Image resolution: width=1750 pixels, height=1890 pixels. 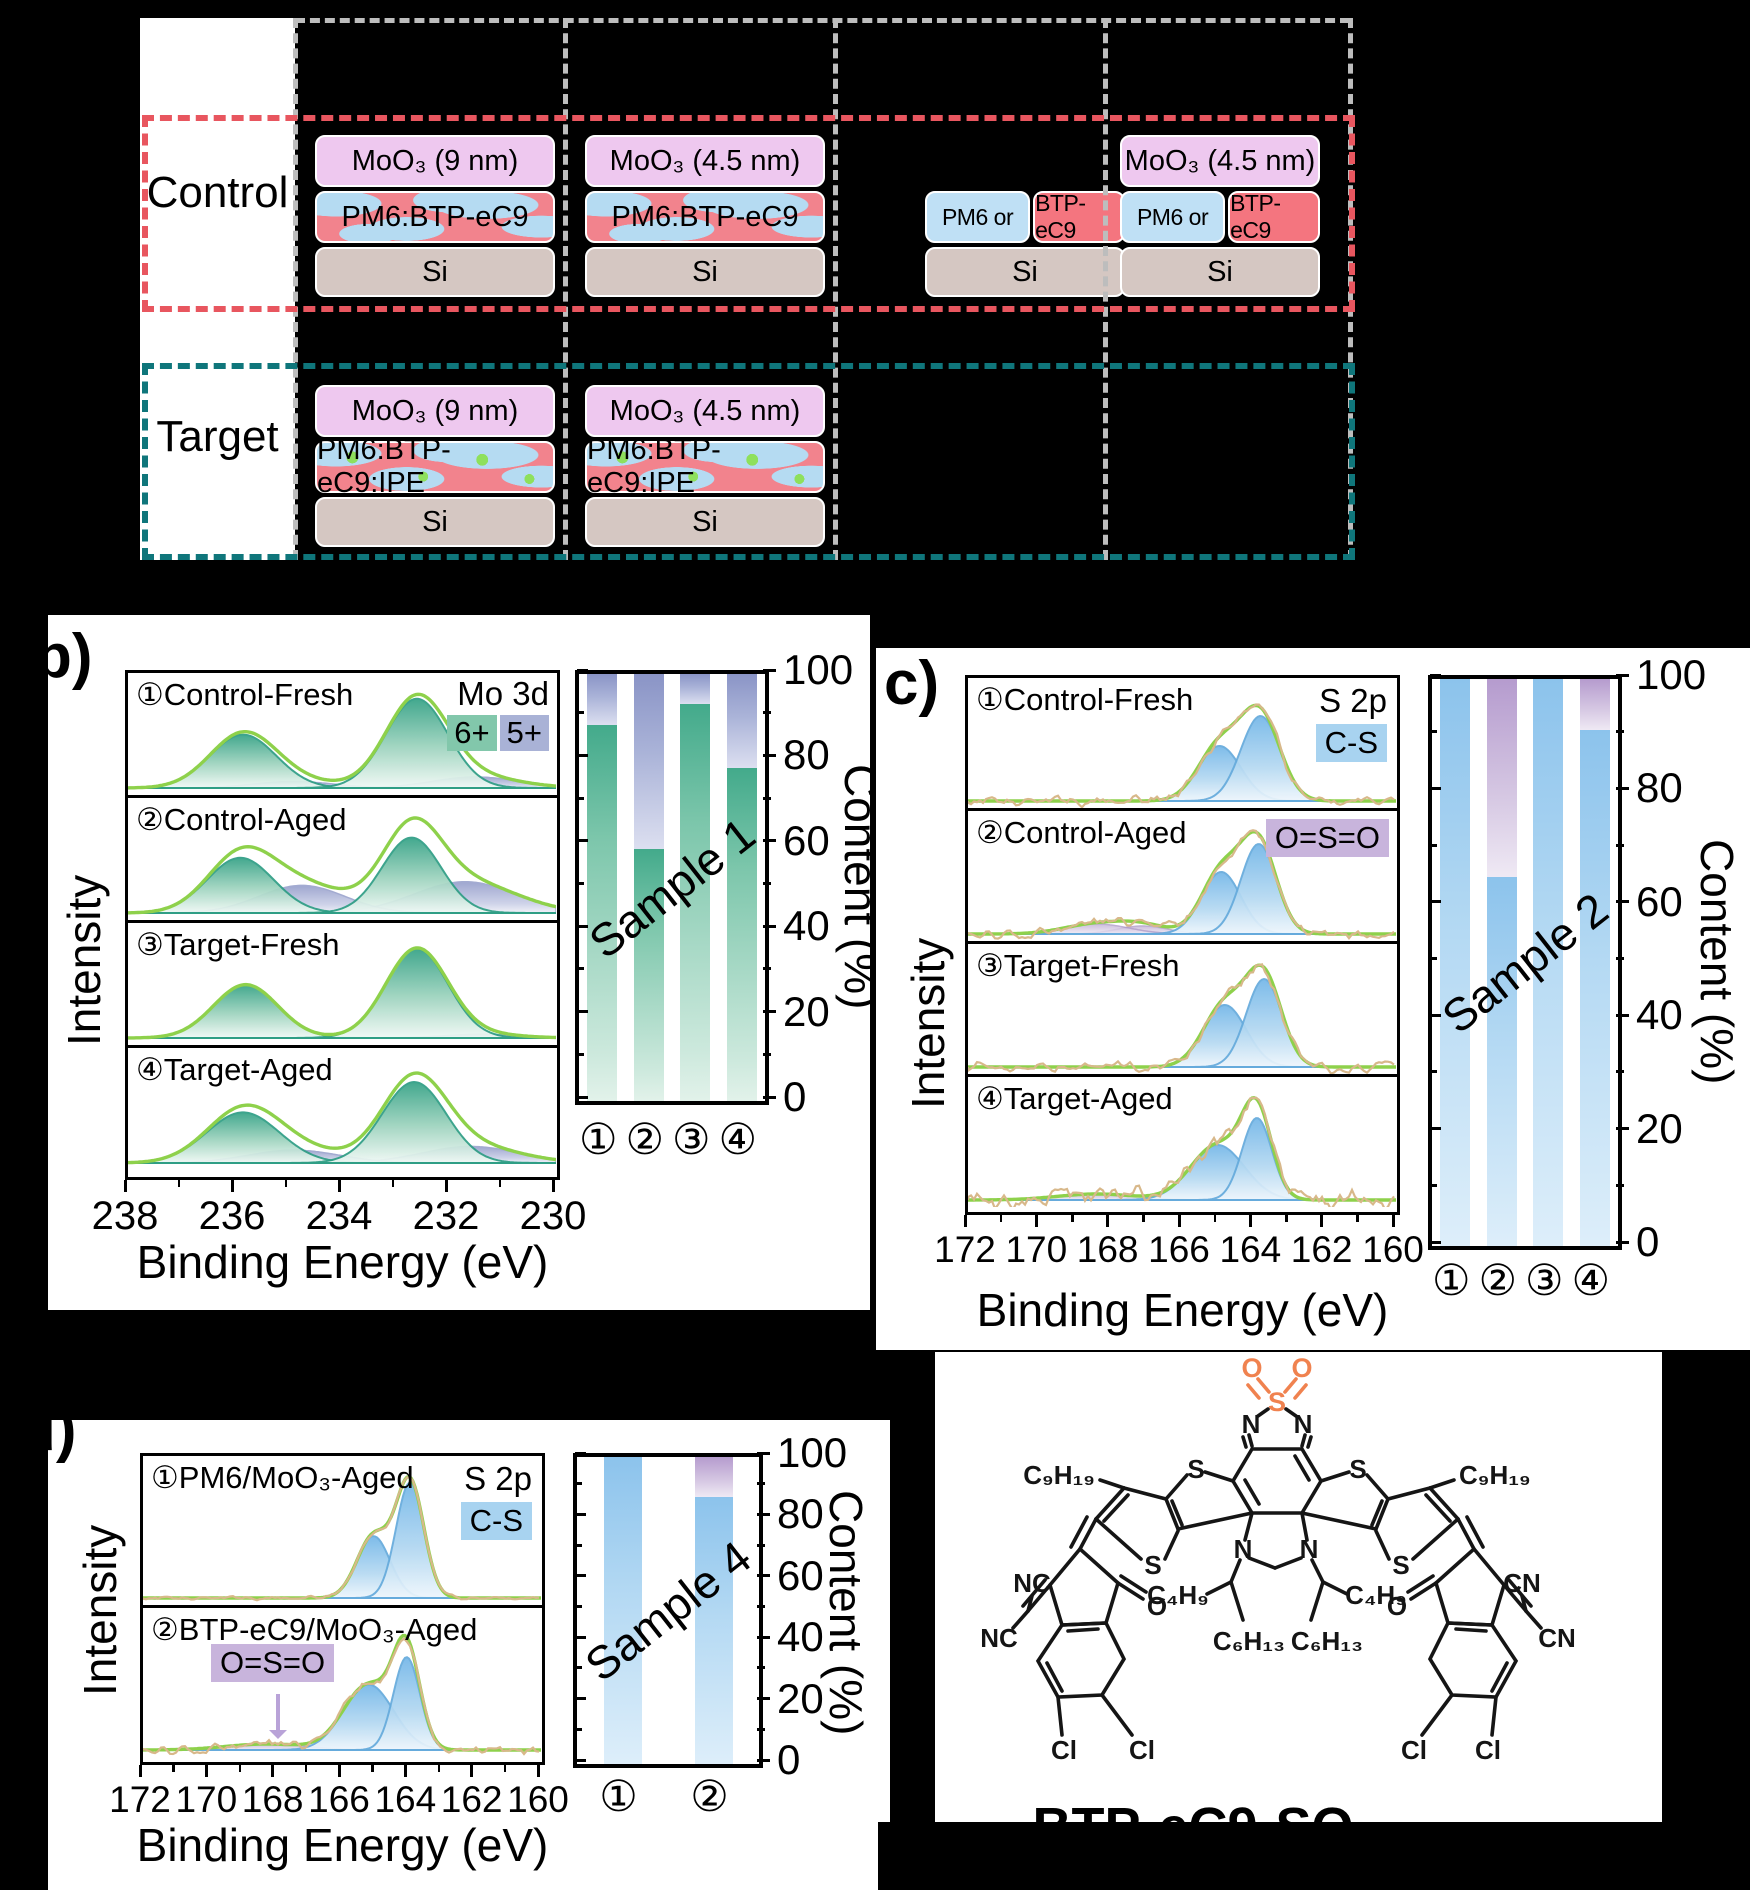 I want to click on legend-chip-O=S=O: O=S=O, so click(x=1327, y=838).